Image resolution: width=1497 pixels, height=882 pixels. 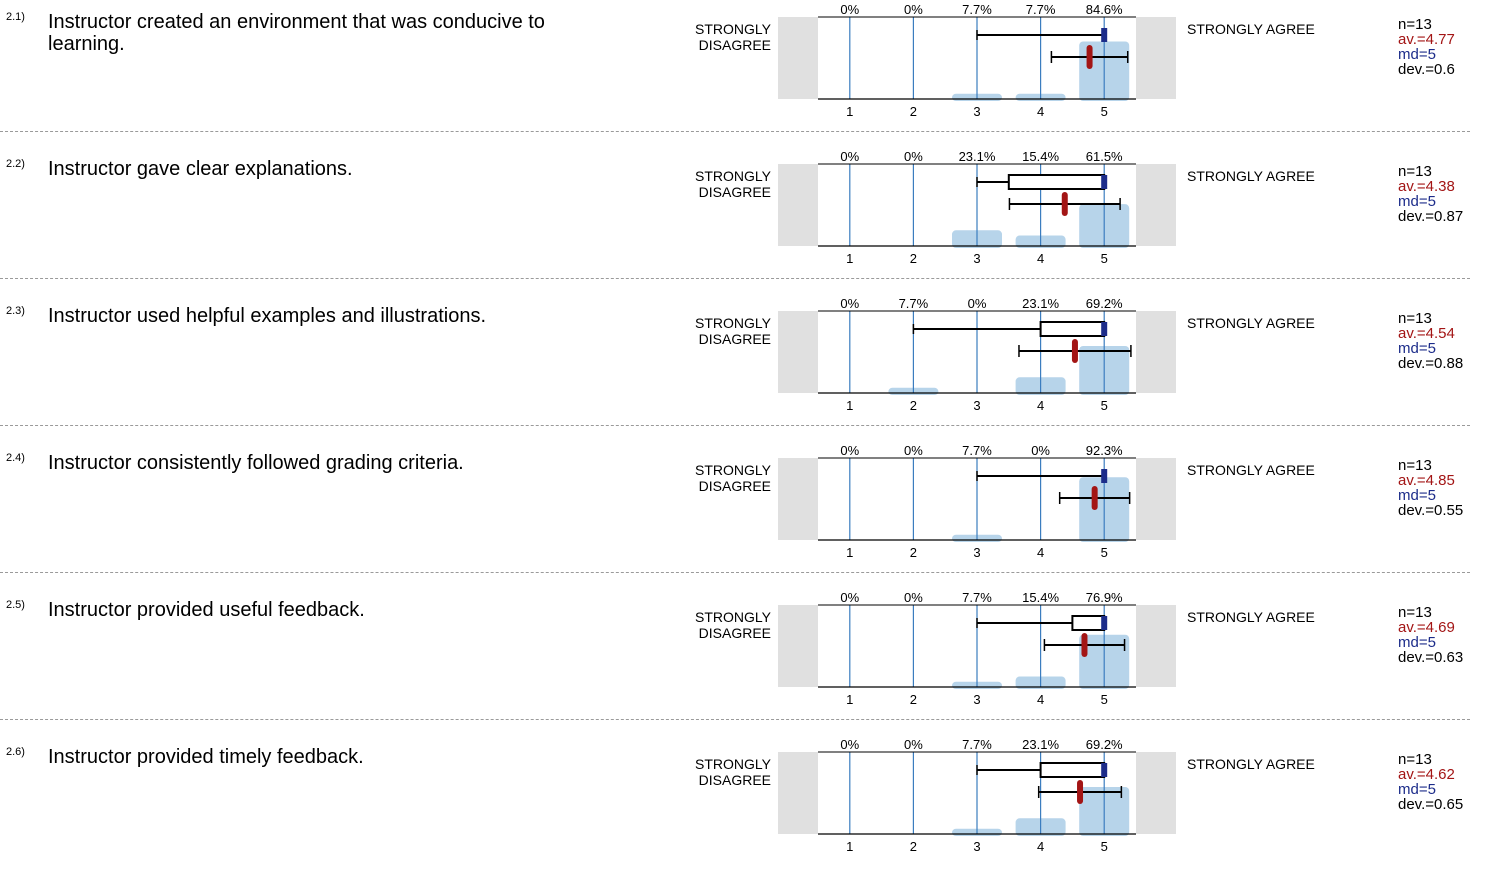 I want to click on stats-block: n=13 av.=4.85 md=5 dev.=0.55, so click(x=1430, y=488).